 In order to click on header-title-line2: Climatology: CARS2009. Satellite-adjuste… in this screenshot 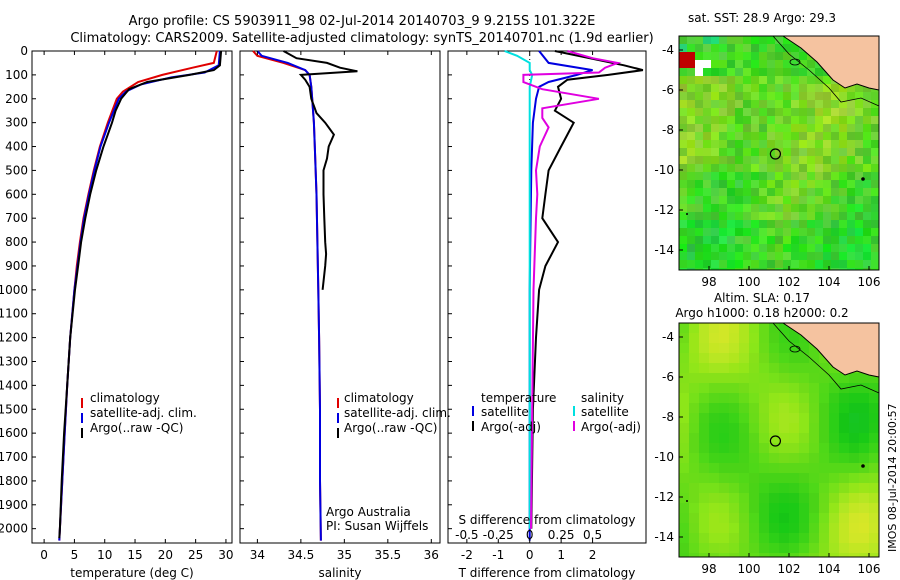, I will do `click(361, 38)`.